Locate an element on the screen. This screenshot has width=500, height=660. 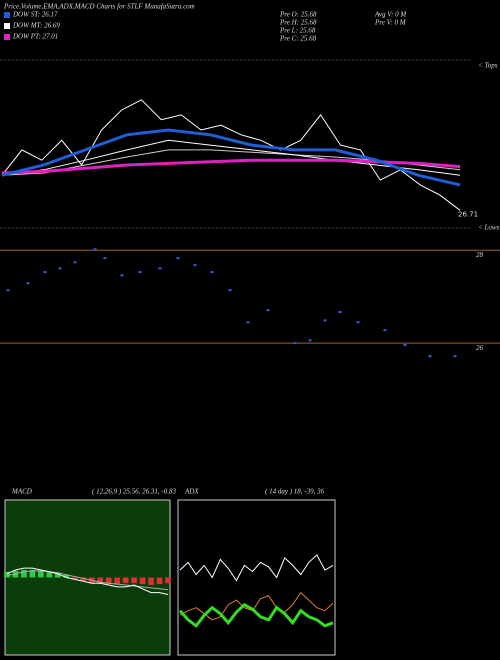
panel-title: ADX is located at coordinates (191, 492).